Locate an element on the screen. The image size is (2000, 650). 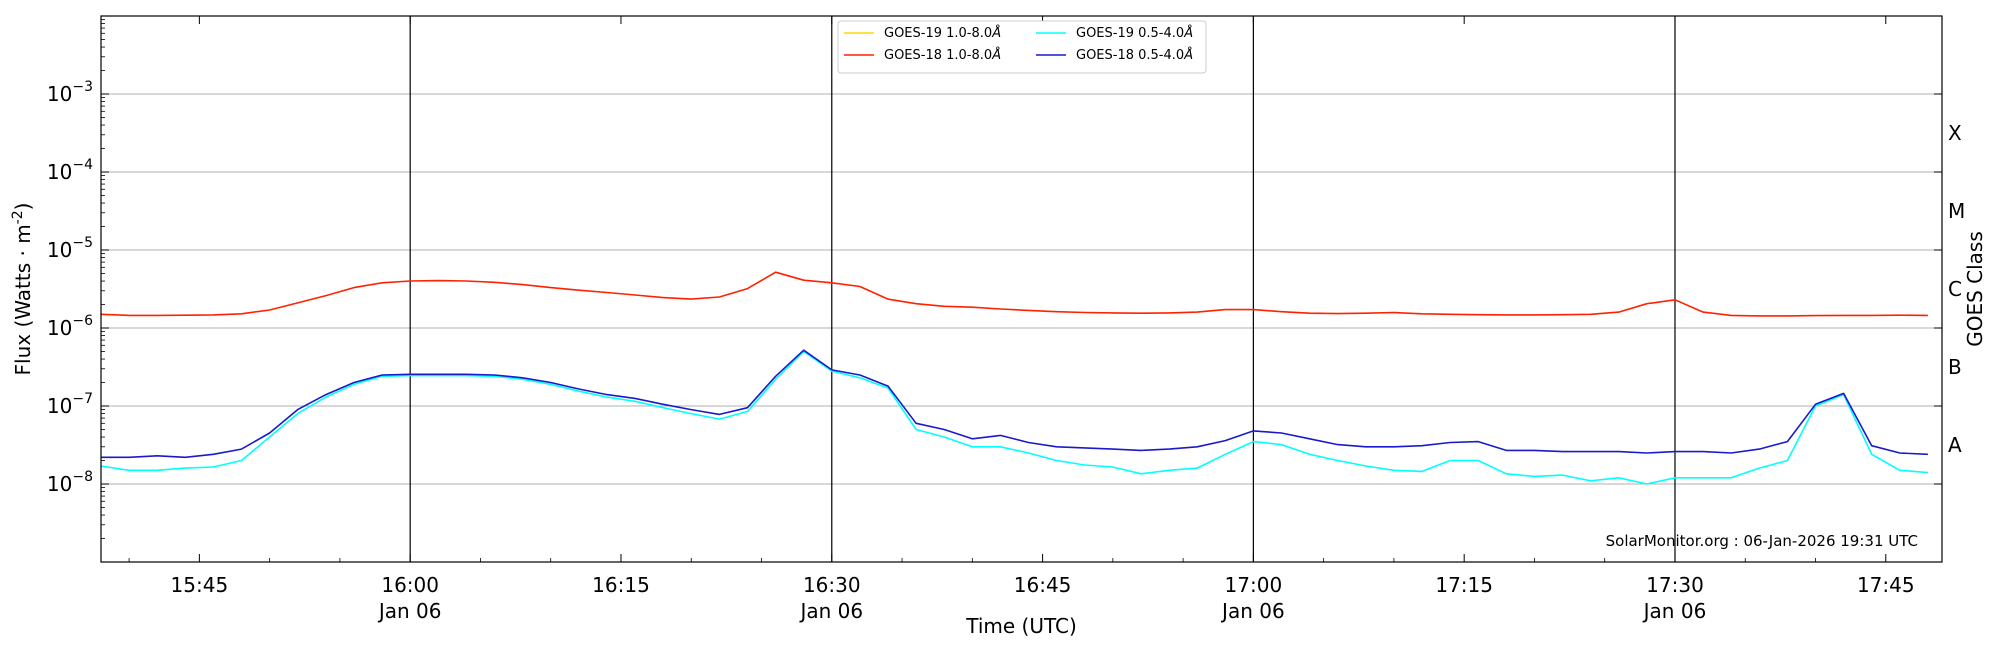
x-tick-label: 16:00 is located at coordinates (410, 585).